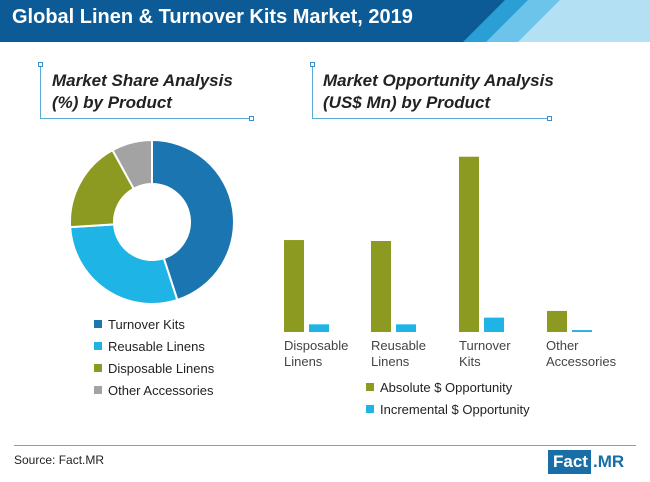 The image size is (650, 482). Describe the element at coordinates (438, 80) in the screenshot. I see `bar-title-line-1: Market Opportunity Analysis` at that location.